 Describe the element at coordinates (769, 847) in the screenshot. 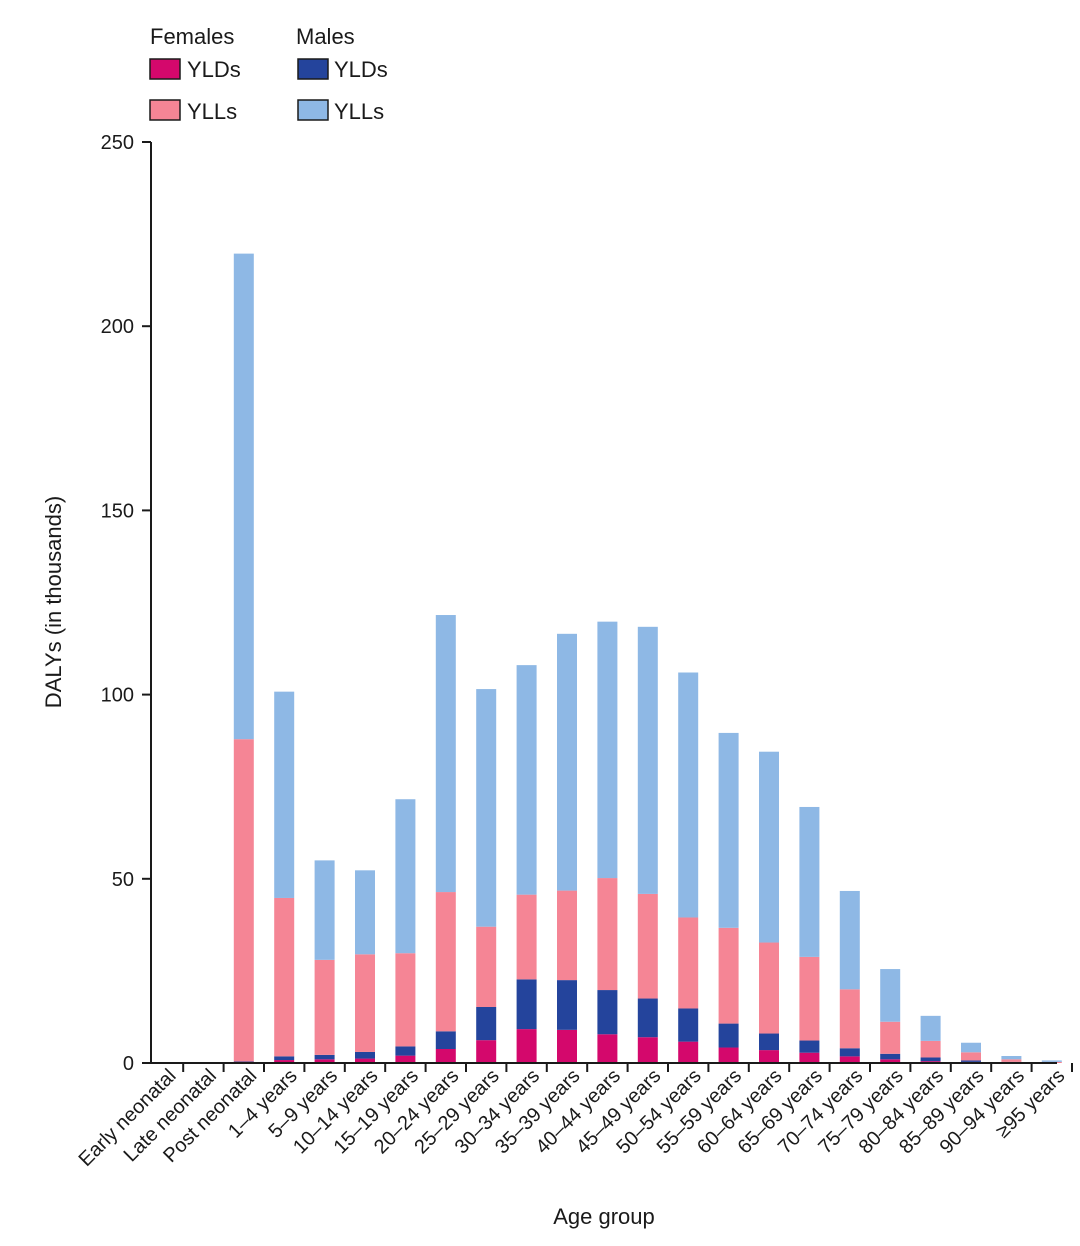

I see `bar-60-64-years-males-ylls` at that location.